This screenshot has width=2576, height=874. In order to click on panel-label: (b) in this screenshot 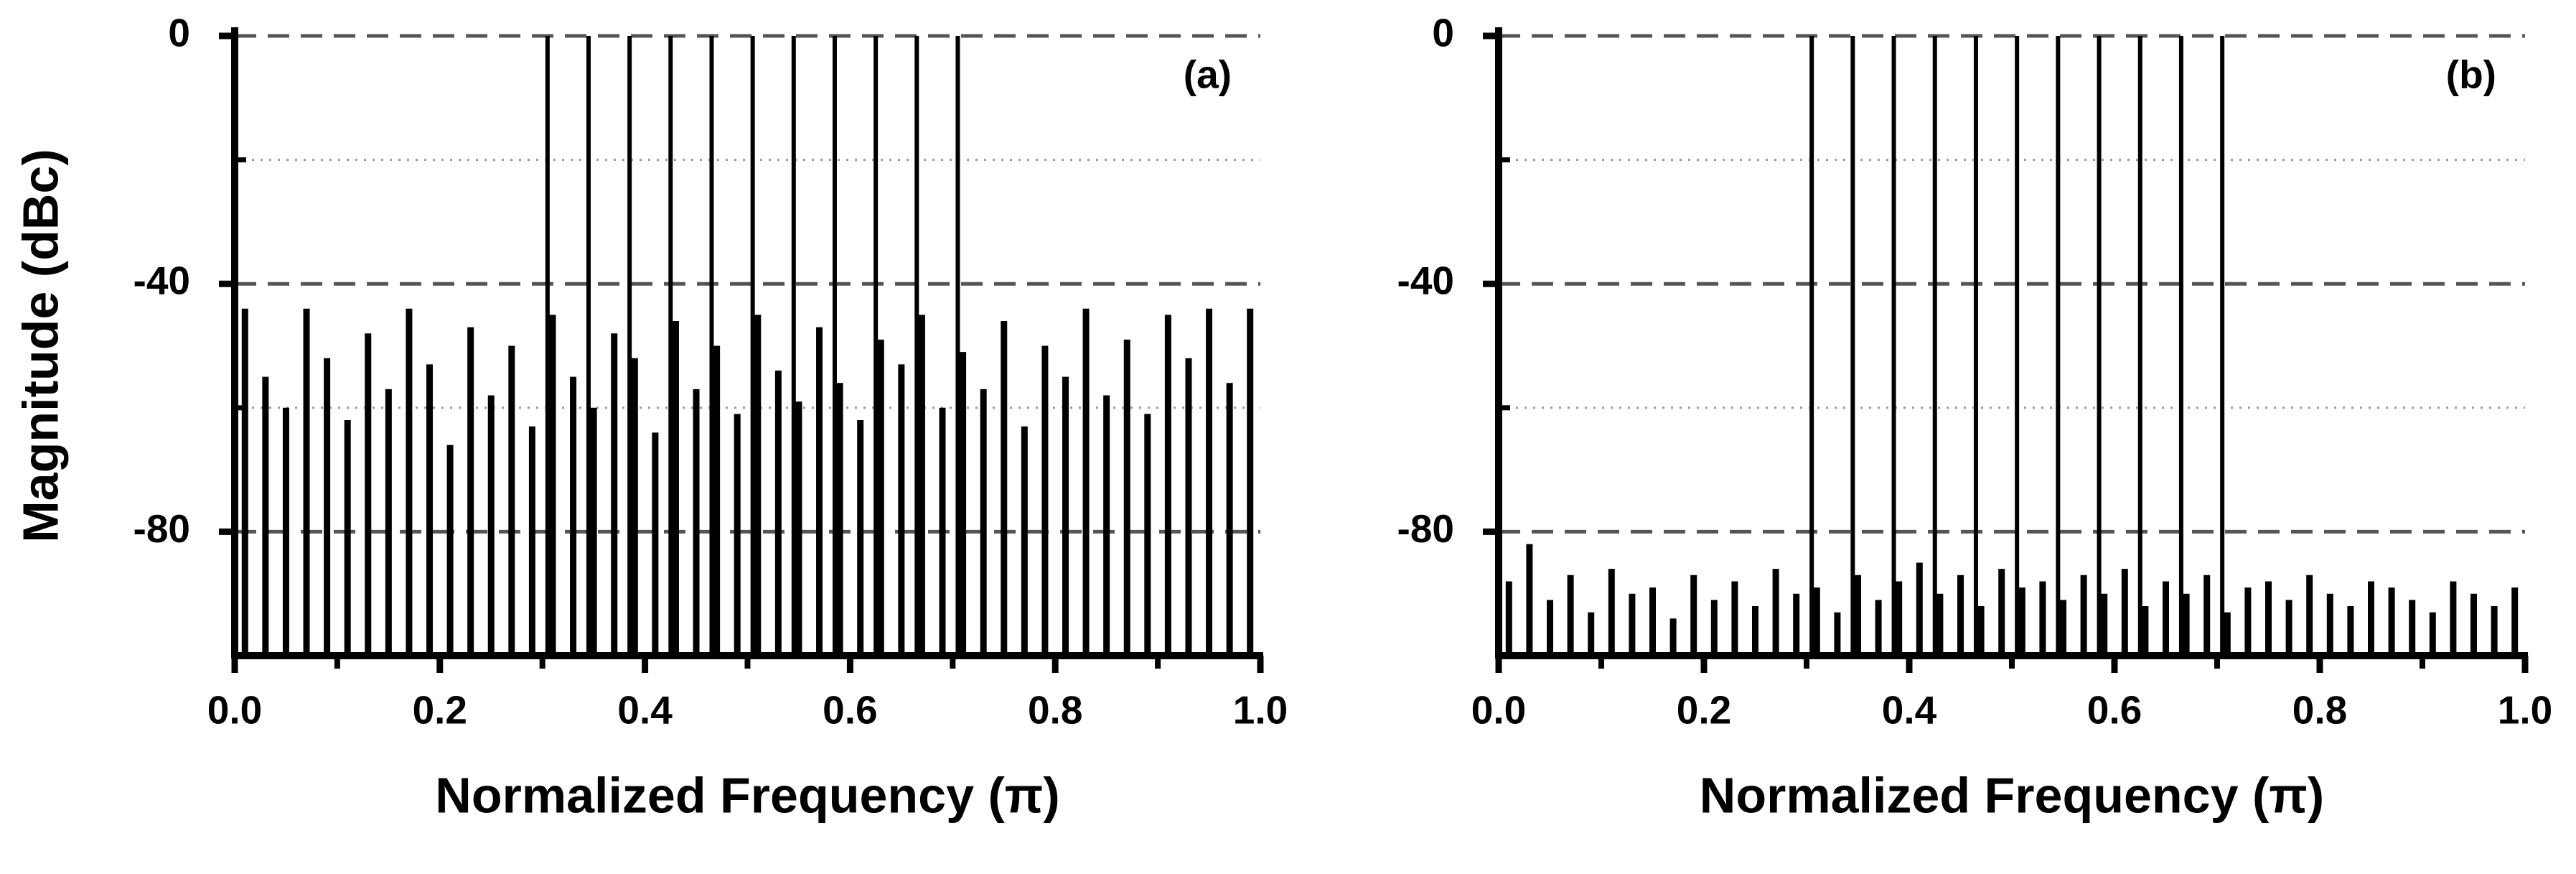, I will do `click(2471, 74)`.